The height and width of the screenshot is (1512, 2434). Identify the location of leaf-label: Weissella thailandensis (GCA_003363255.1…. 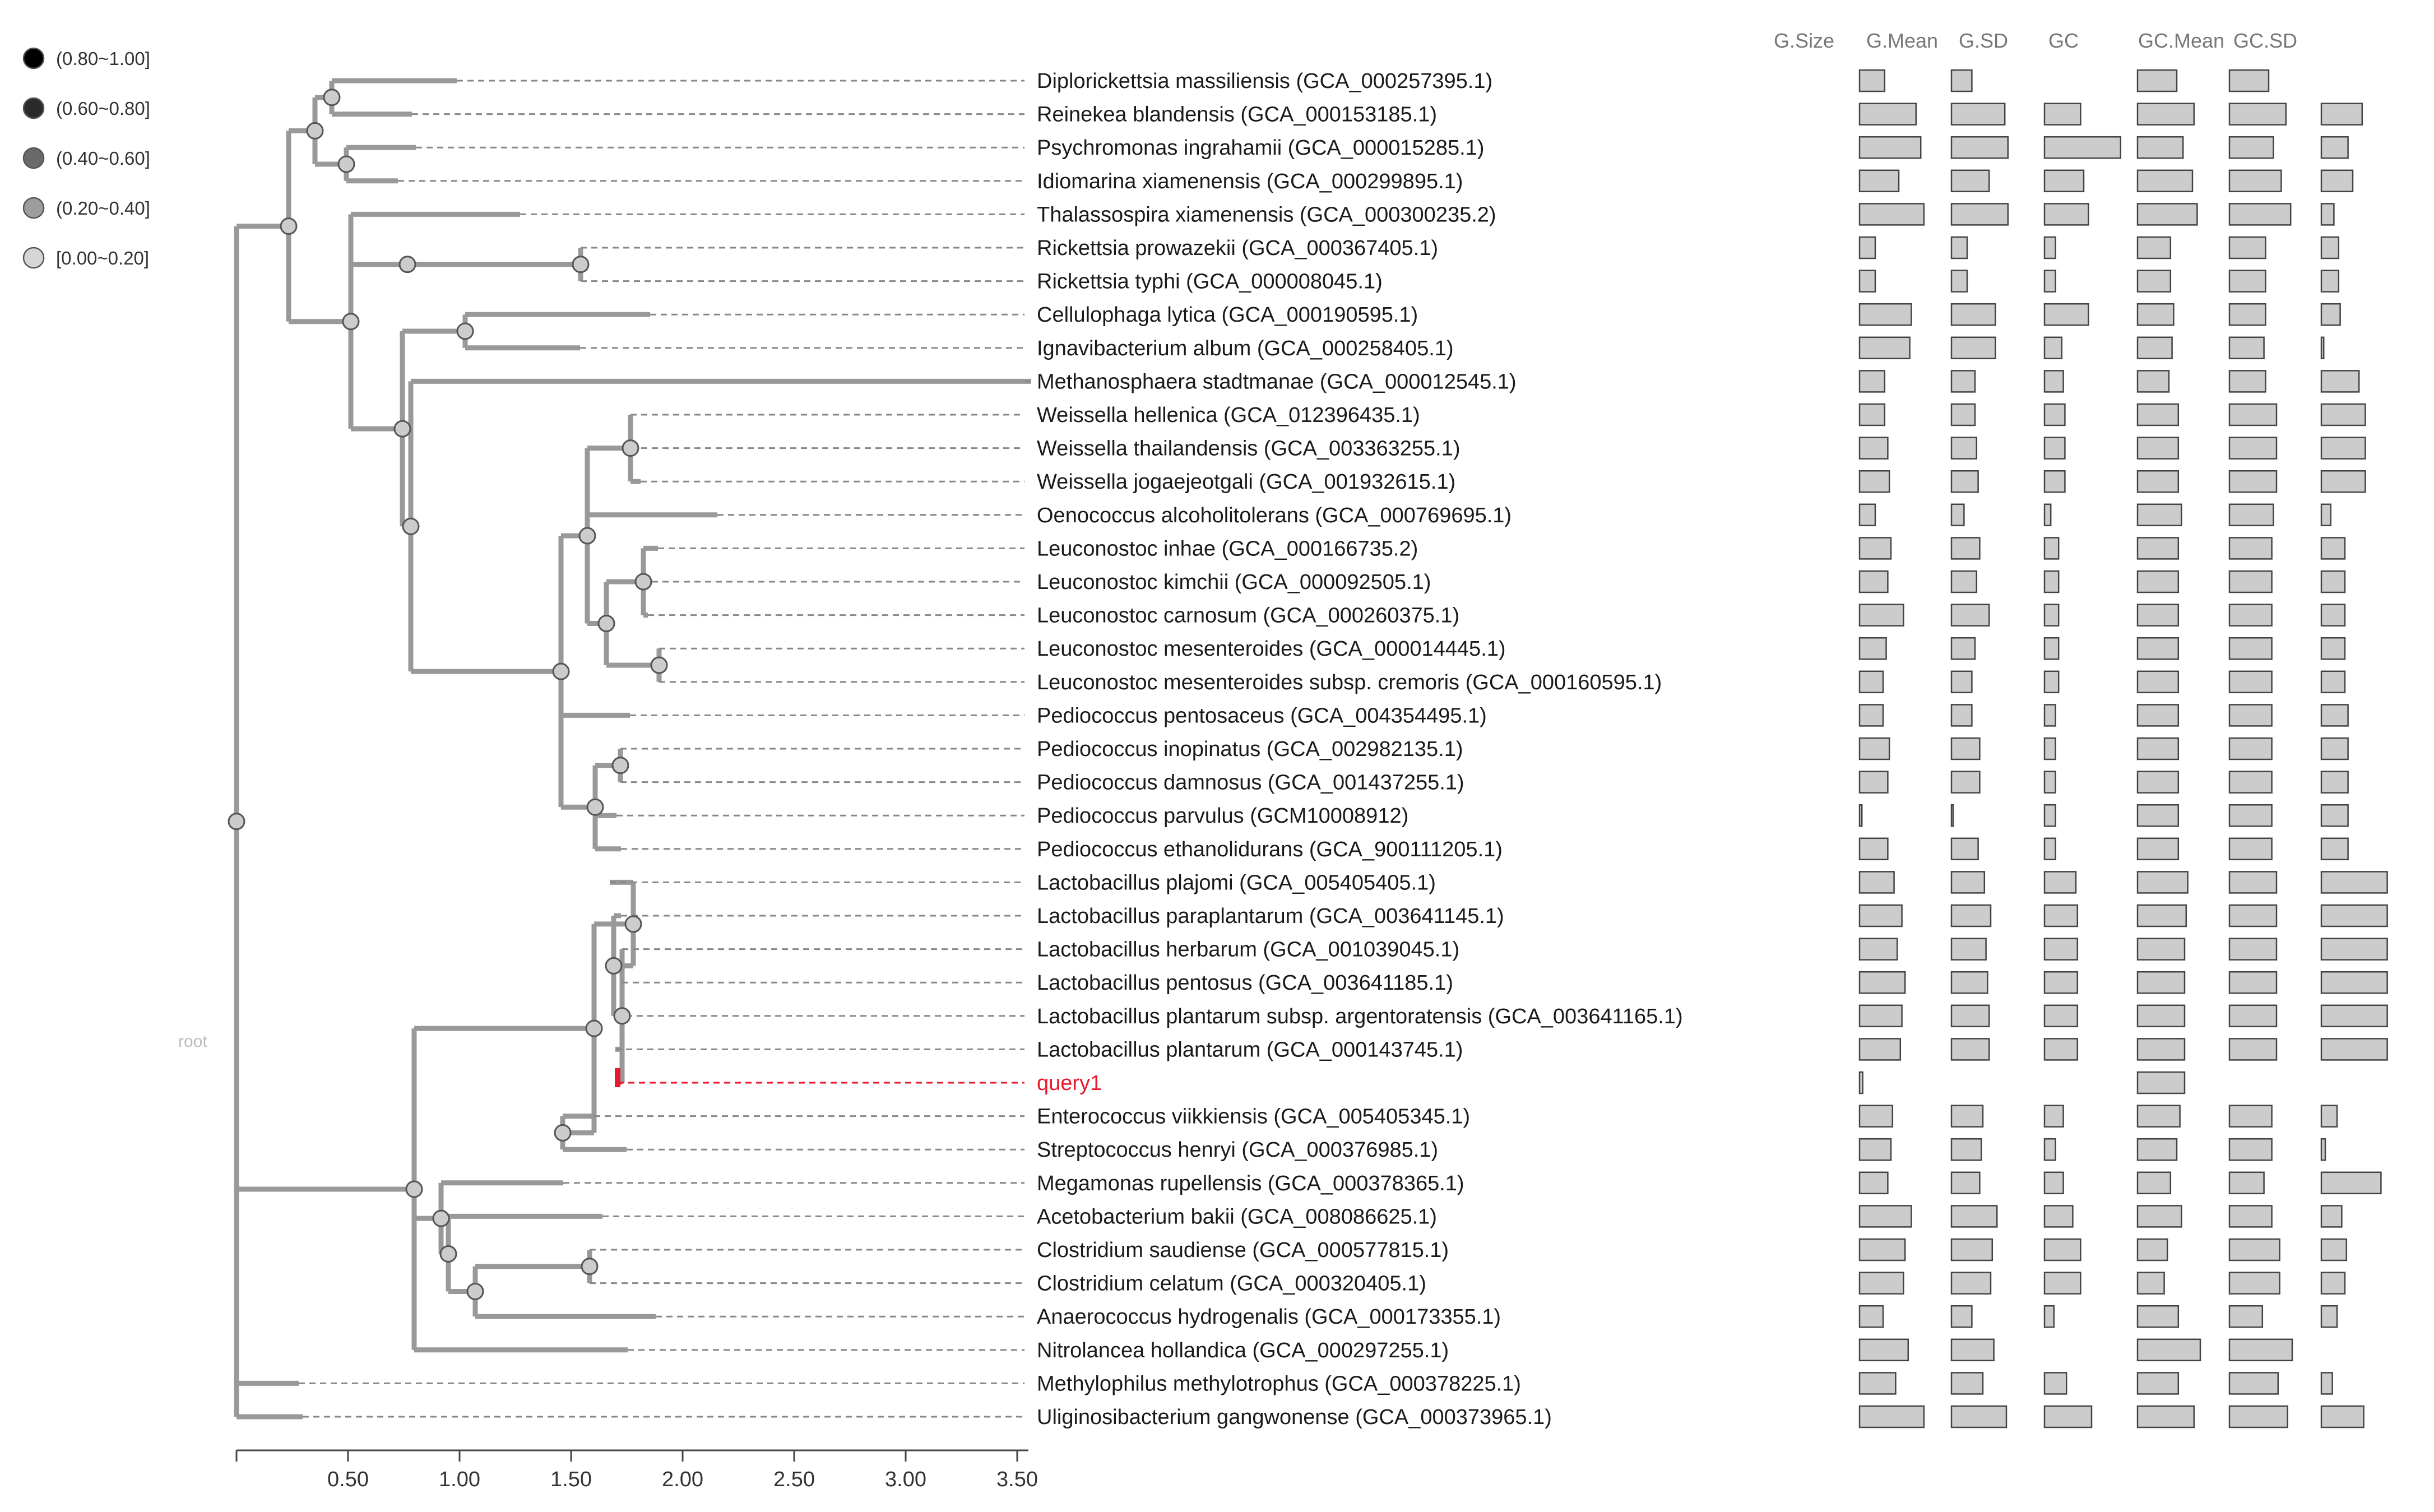
(1249, 449).